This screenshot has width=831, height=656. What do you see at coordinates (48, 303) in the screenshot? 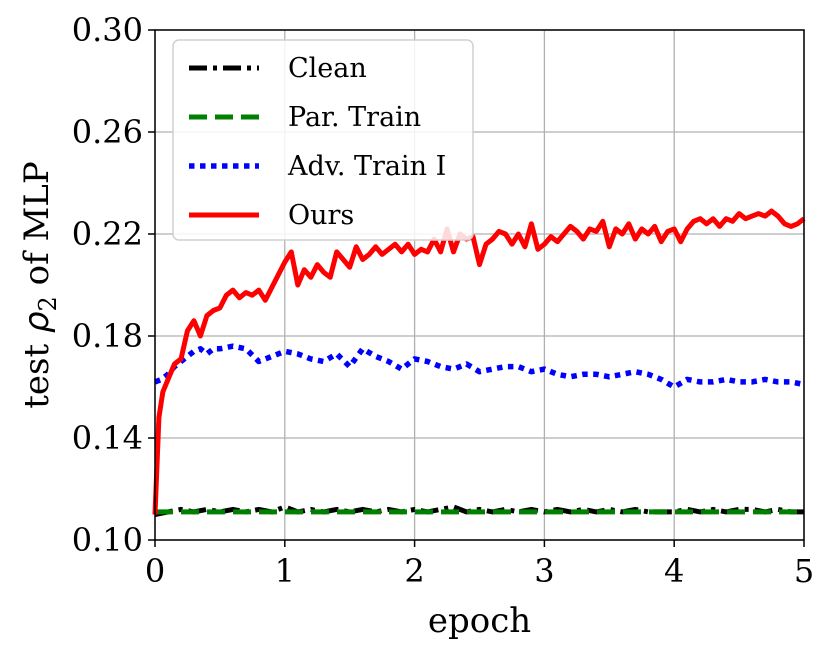
I see `y-axis-label-subscript: 2` at bounding box center [48, 303].